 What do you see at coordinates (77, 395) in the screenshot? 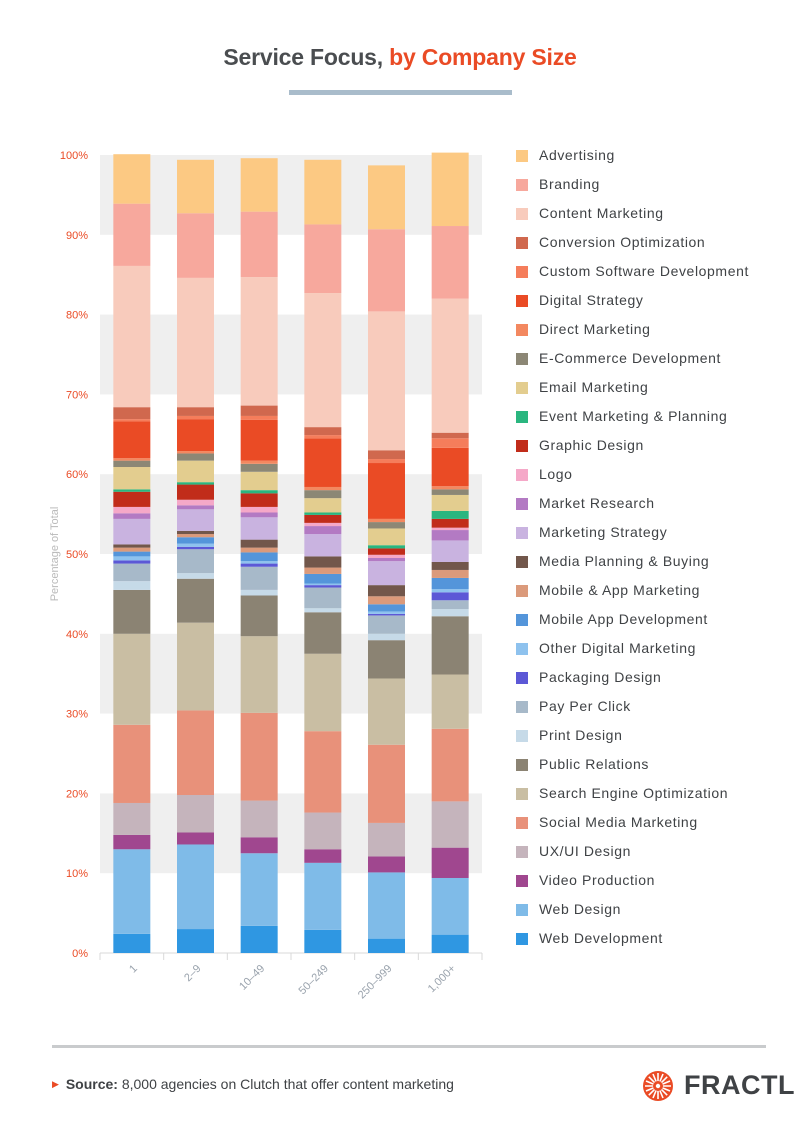
I see `y-tick-label: 70%` at bounding box center [77, 395].